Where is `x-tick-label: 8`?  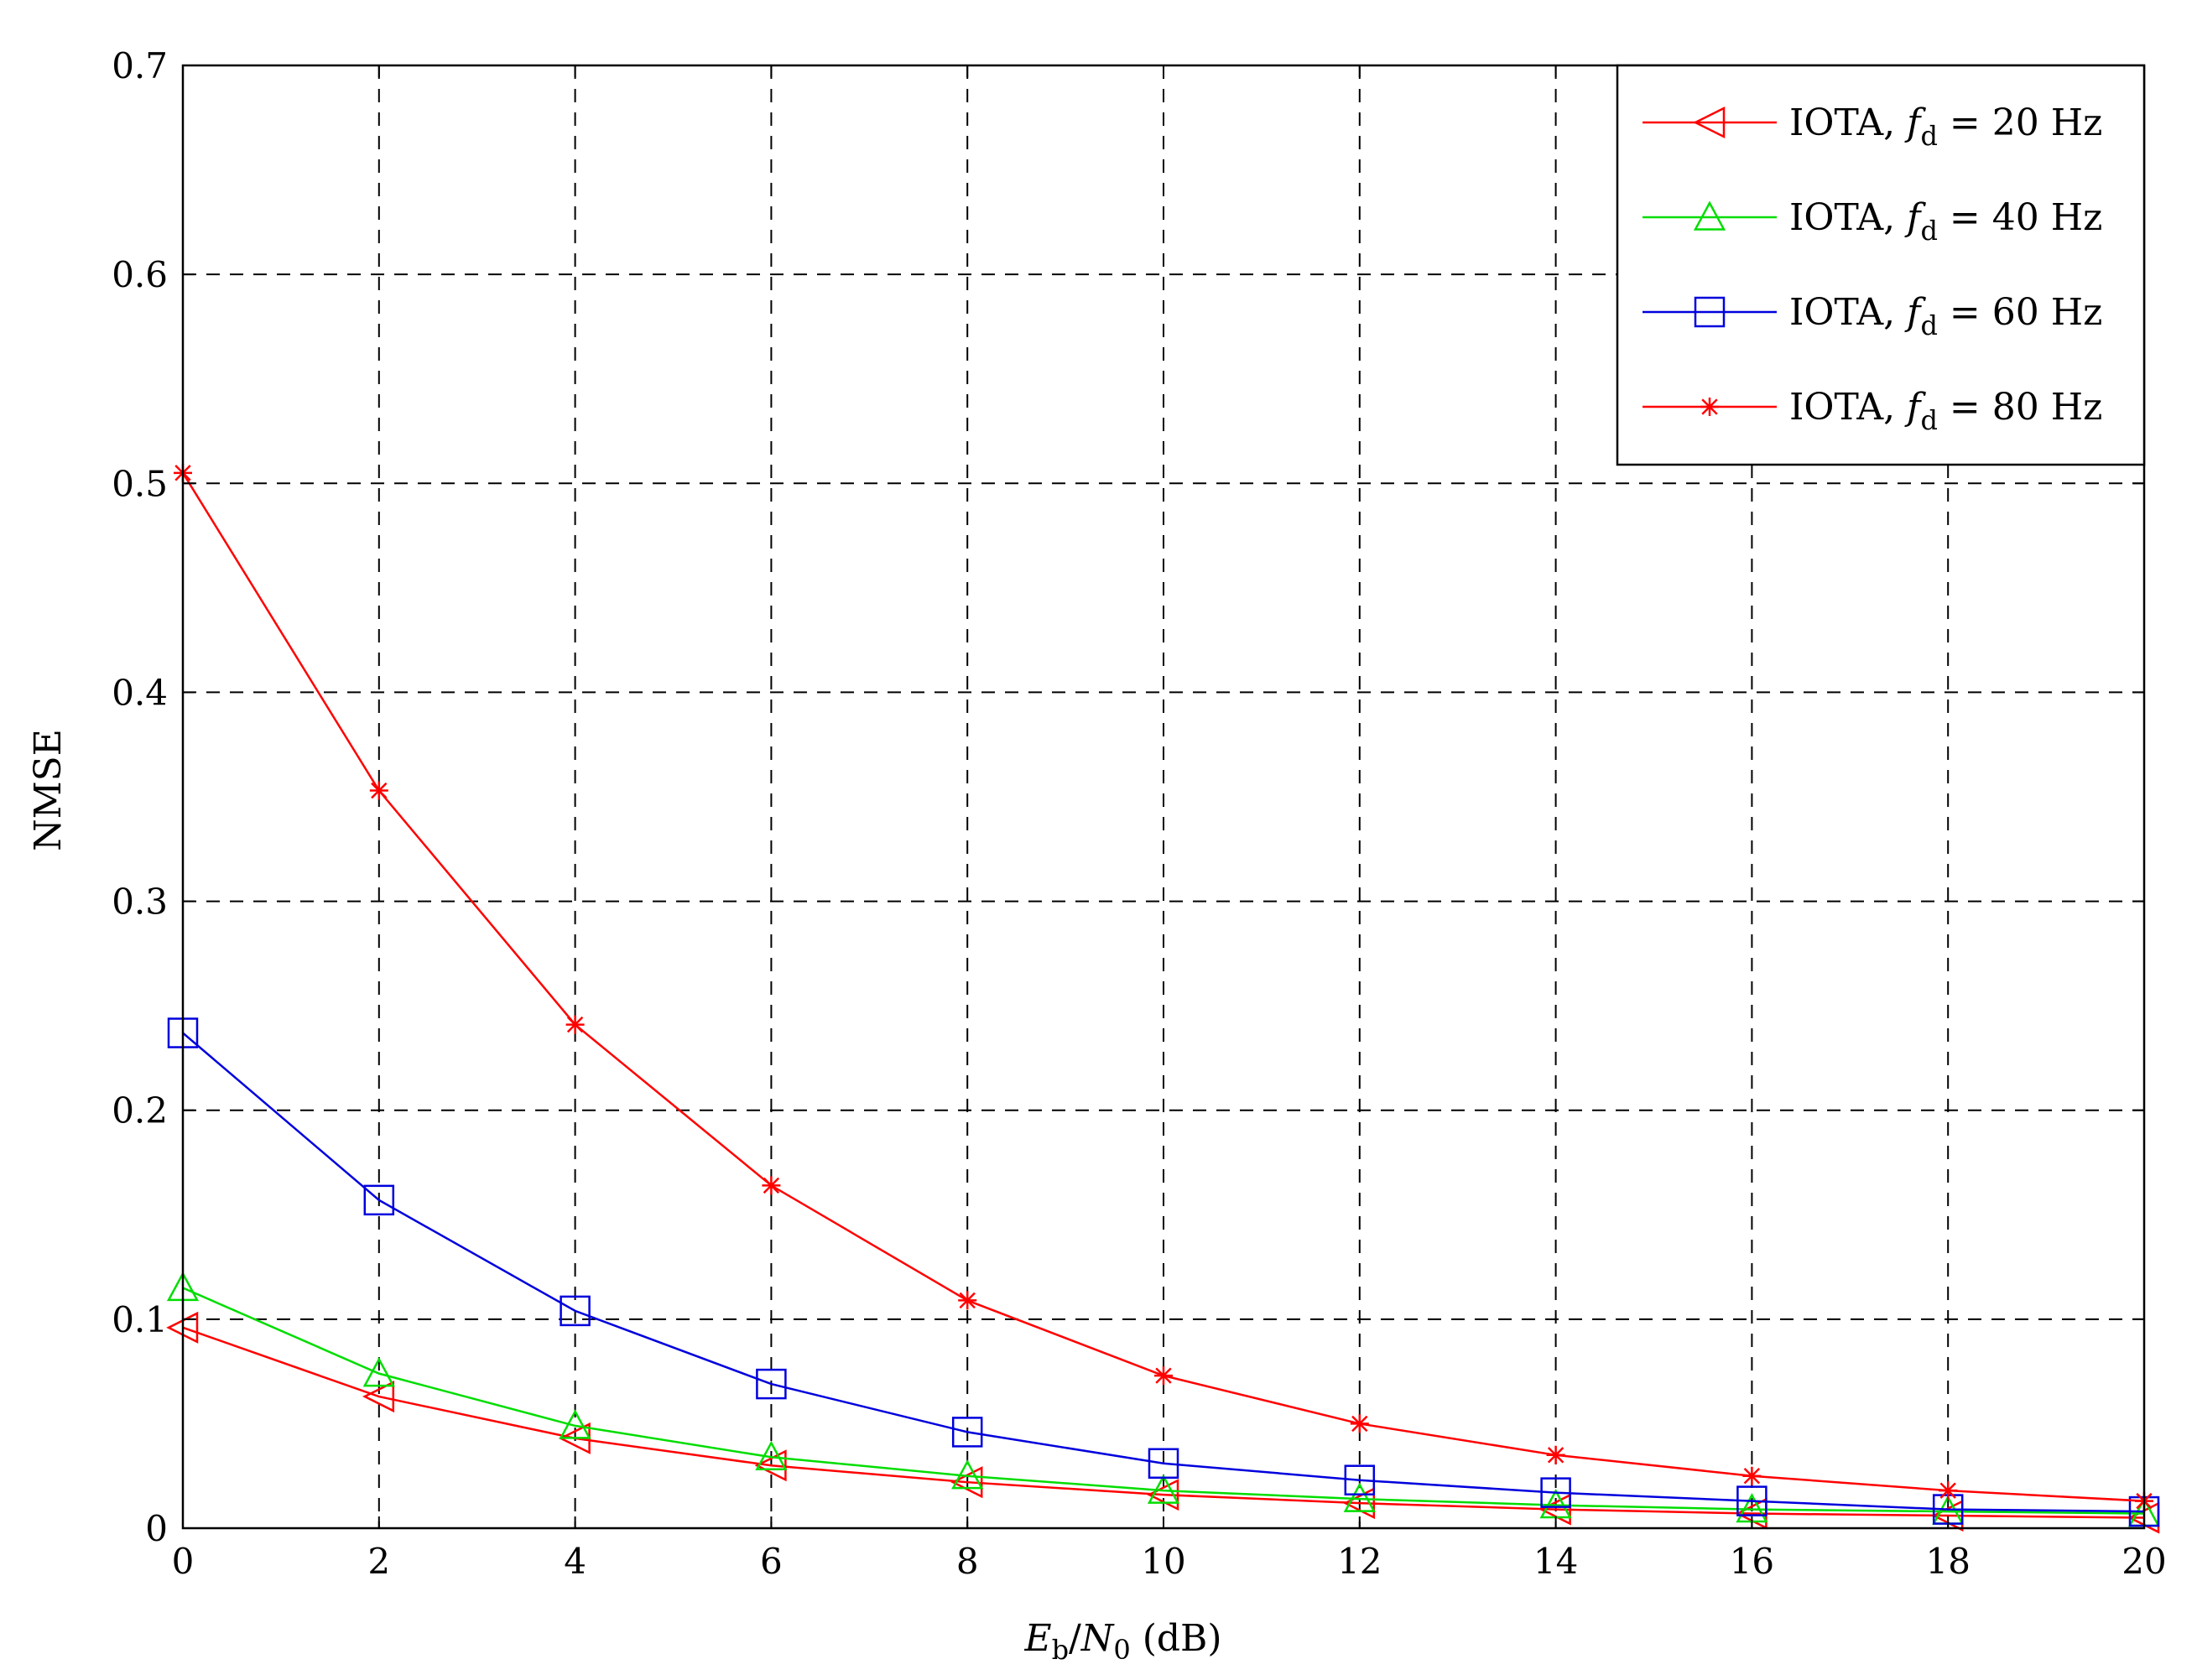
x-tick-label: 8 is located at coordinates (967, 1561).